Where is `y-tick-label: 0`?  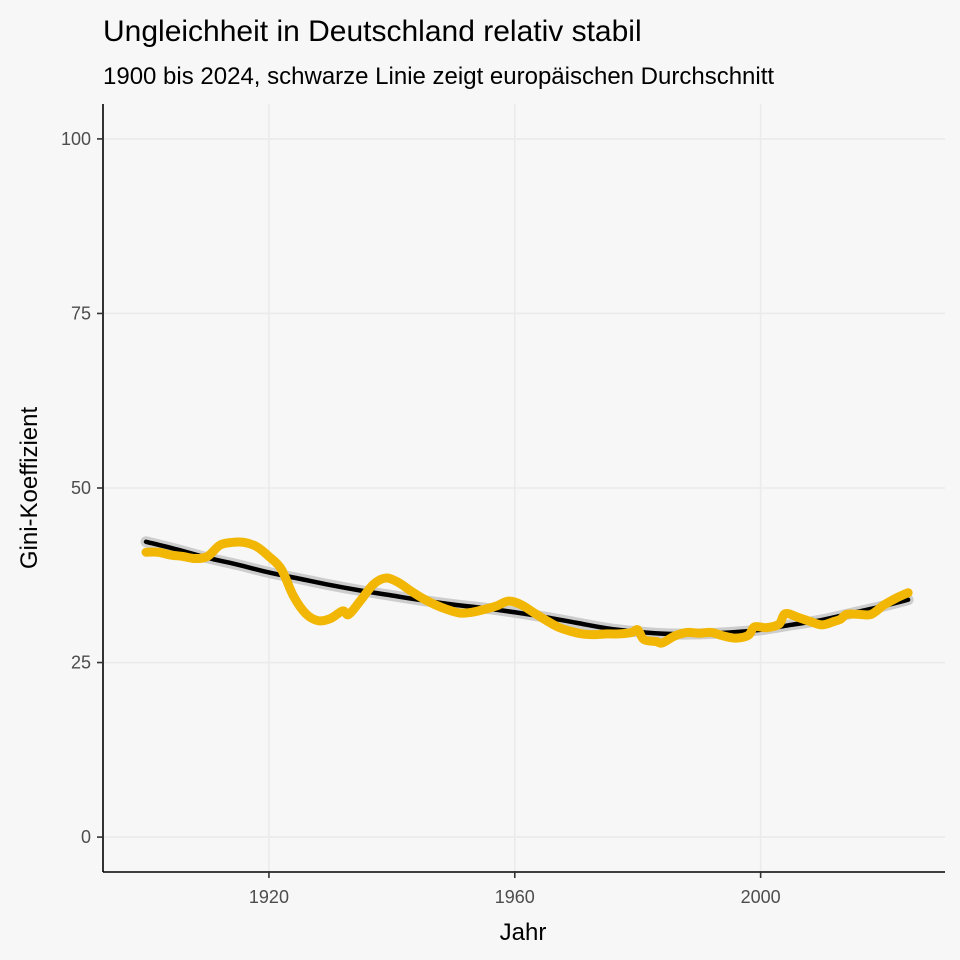
y-tick-label: 0 is located at coordinates (86, 837).